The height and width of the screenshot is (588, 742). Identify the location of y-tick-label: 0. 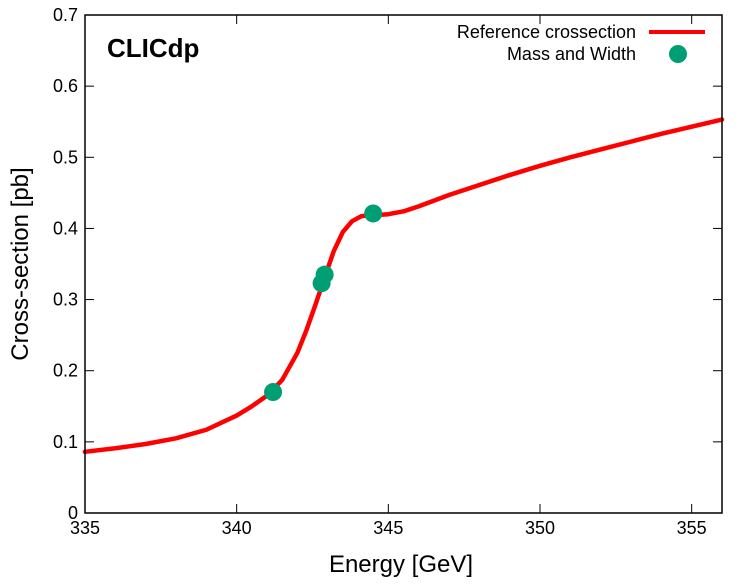
(73, 513).